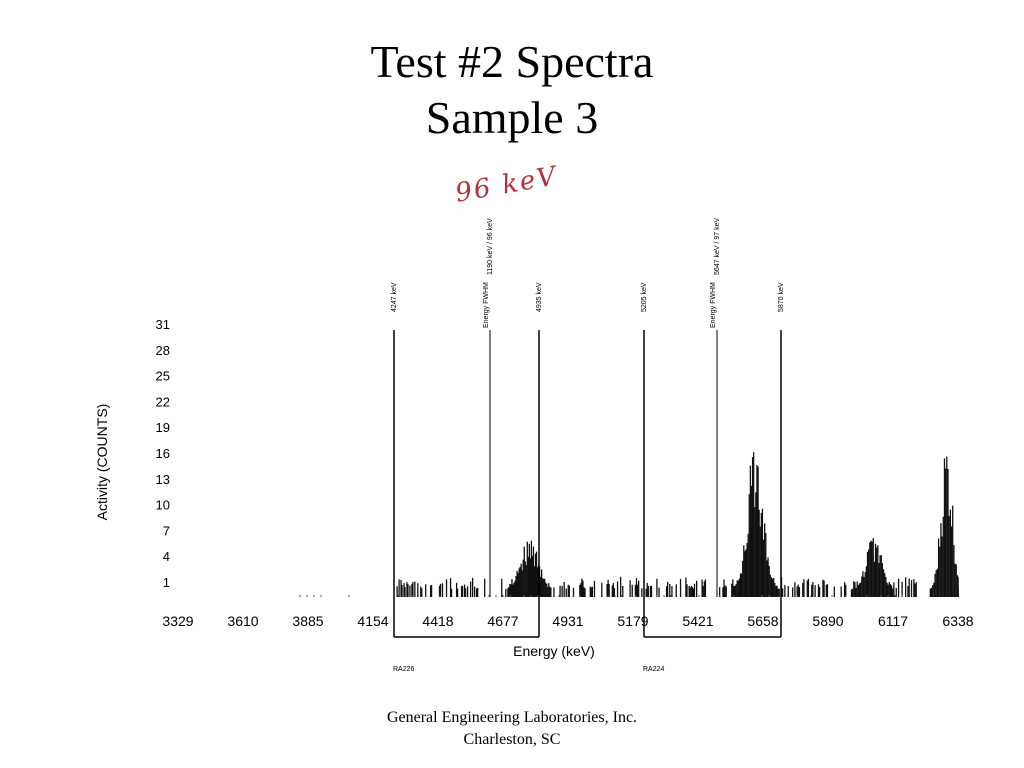 The width and height of the screenshot is (1024, 768). I want to click on roi-nuclide-tag: RA224, so click(654, 669).